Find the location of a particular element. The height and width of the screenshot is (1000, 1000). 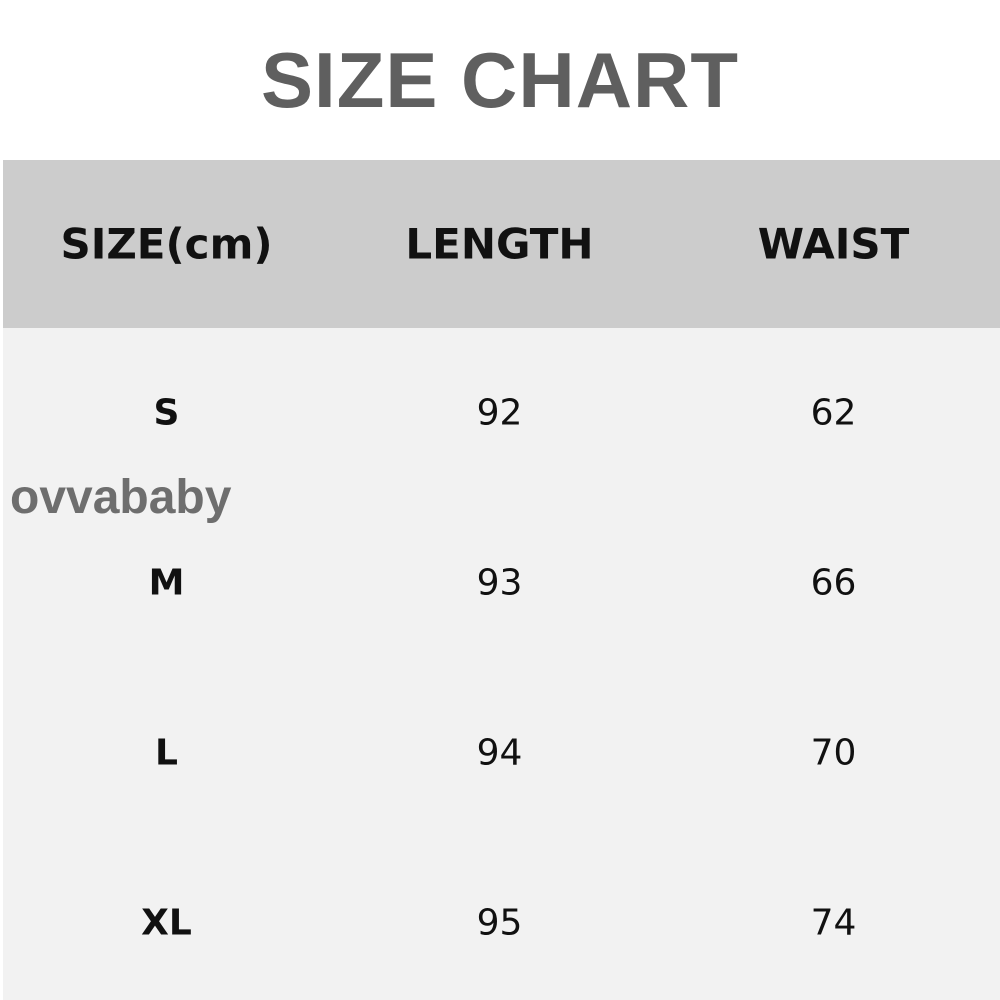

table-cell-waist: 66 is located at coordinates (833, 583).